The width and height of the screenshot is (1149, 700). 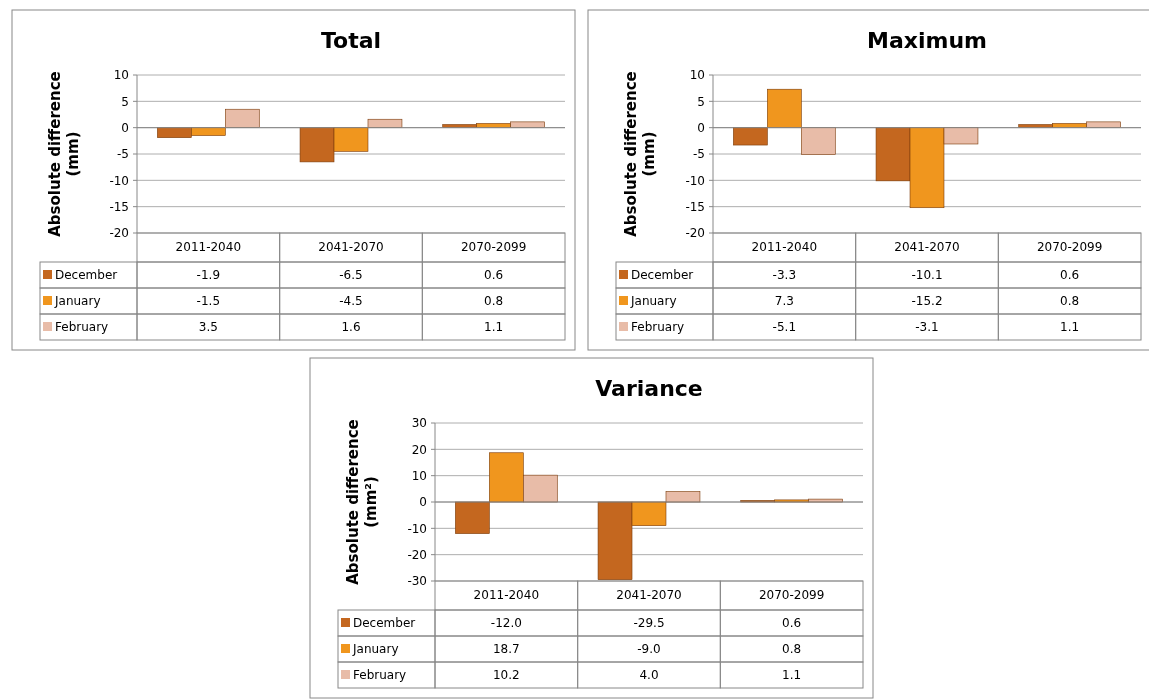 What do you see at coordinates (649, 649) in the screenshot?
I see `data-label: -9.0` at bounding box center [649, 649].